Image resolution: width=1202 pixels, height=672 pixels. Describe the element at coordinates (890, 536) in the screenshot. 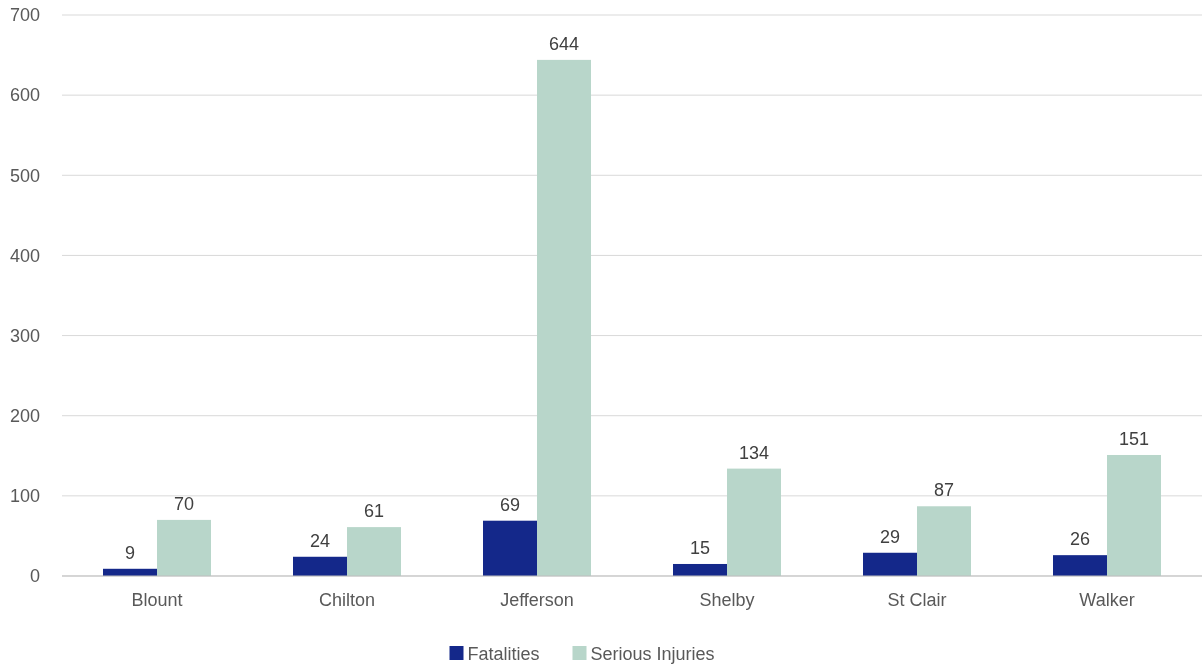

I see `data-label: 29` at that location.